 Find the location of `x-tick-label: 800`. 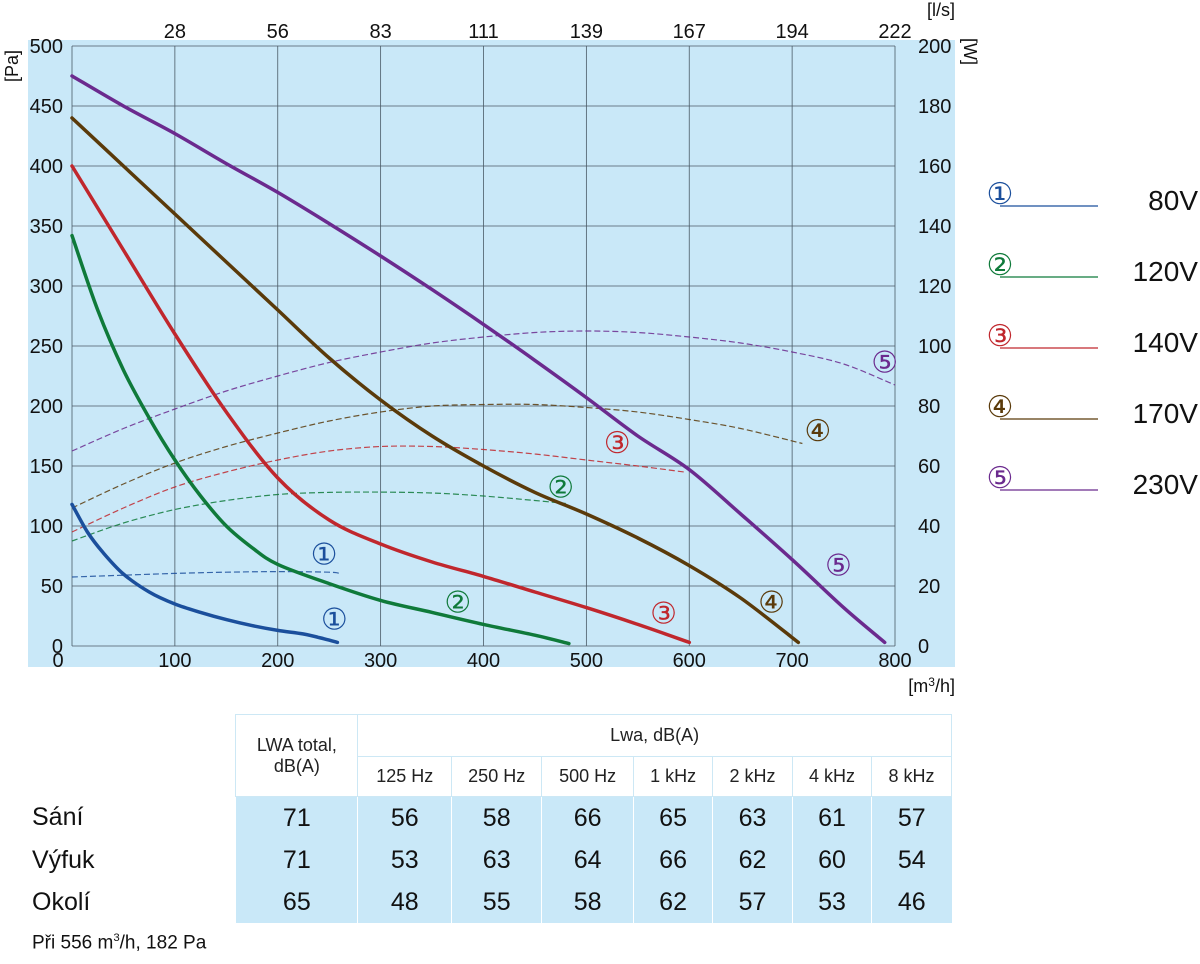

x-tick-label: 800 is located at coordinates (894, 661).